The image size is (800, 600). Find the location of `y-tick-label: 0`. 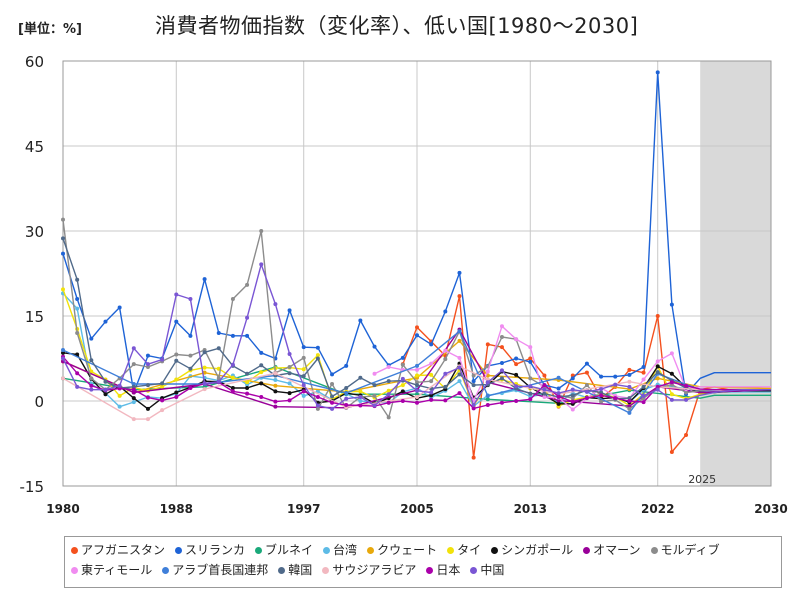

y-tick-label: 0 is located at coordinates (39, 402).